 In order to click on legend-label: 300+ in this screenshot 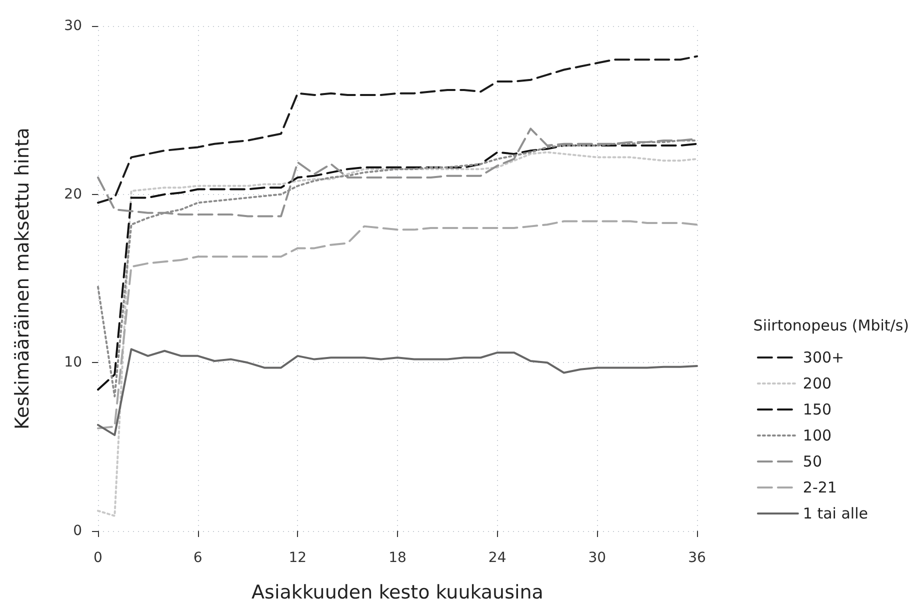, I will do `click(823, 357)`.